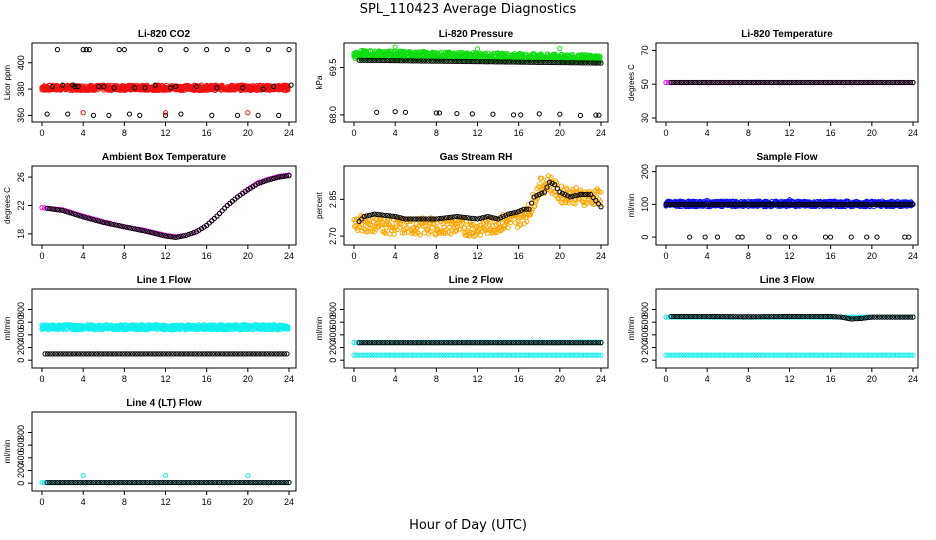 The width and height of the screenshot is (936, 540). Describe the element at coordinates (645, 171) in the screenshot. I see `y-tick-label: 200` at that location.